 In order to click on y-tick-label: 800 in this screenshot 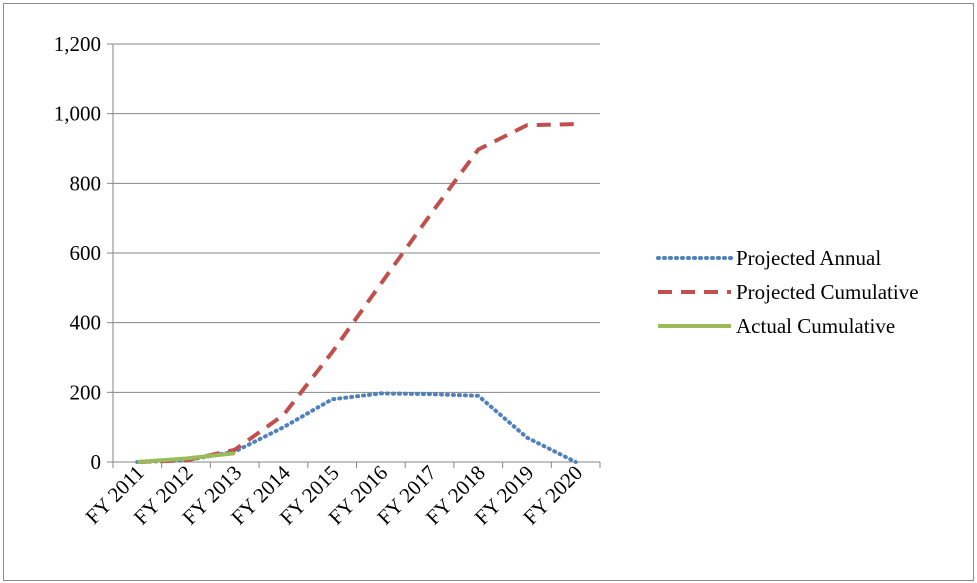, I will do `click(86, 183)`.